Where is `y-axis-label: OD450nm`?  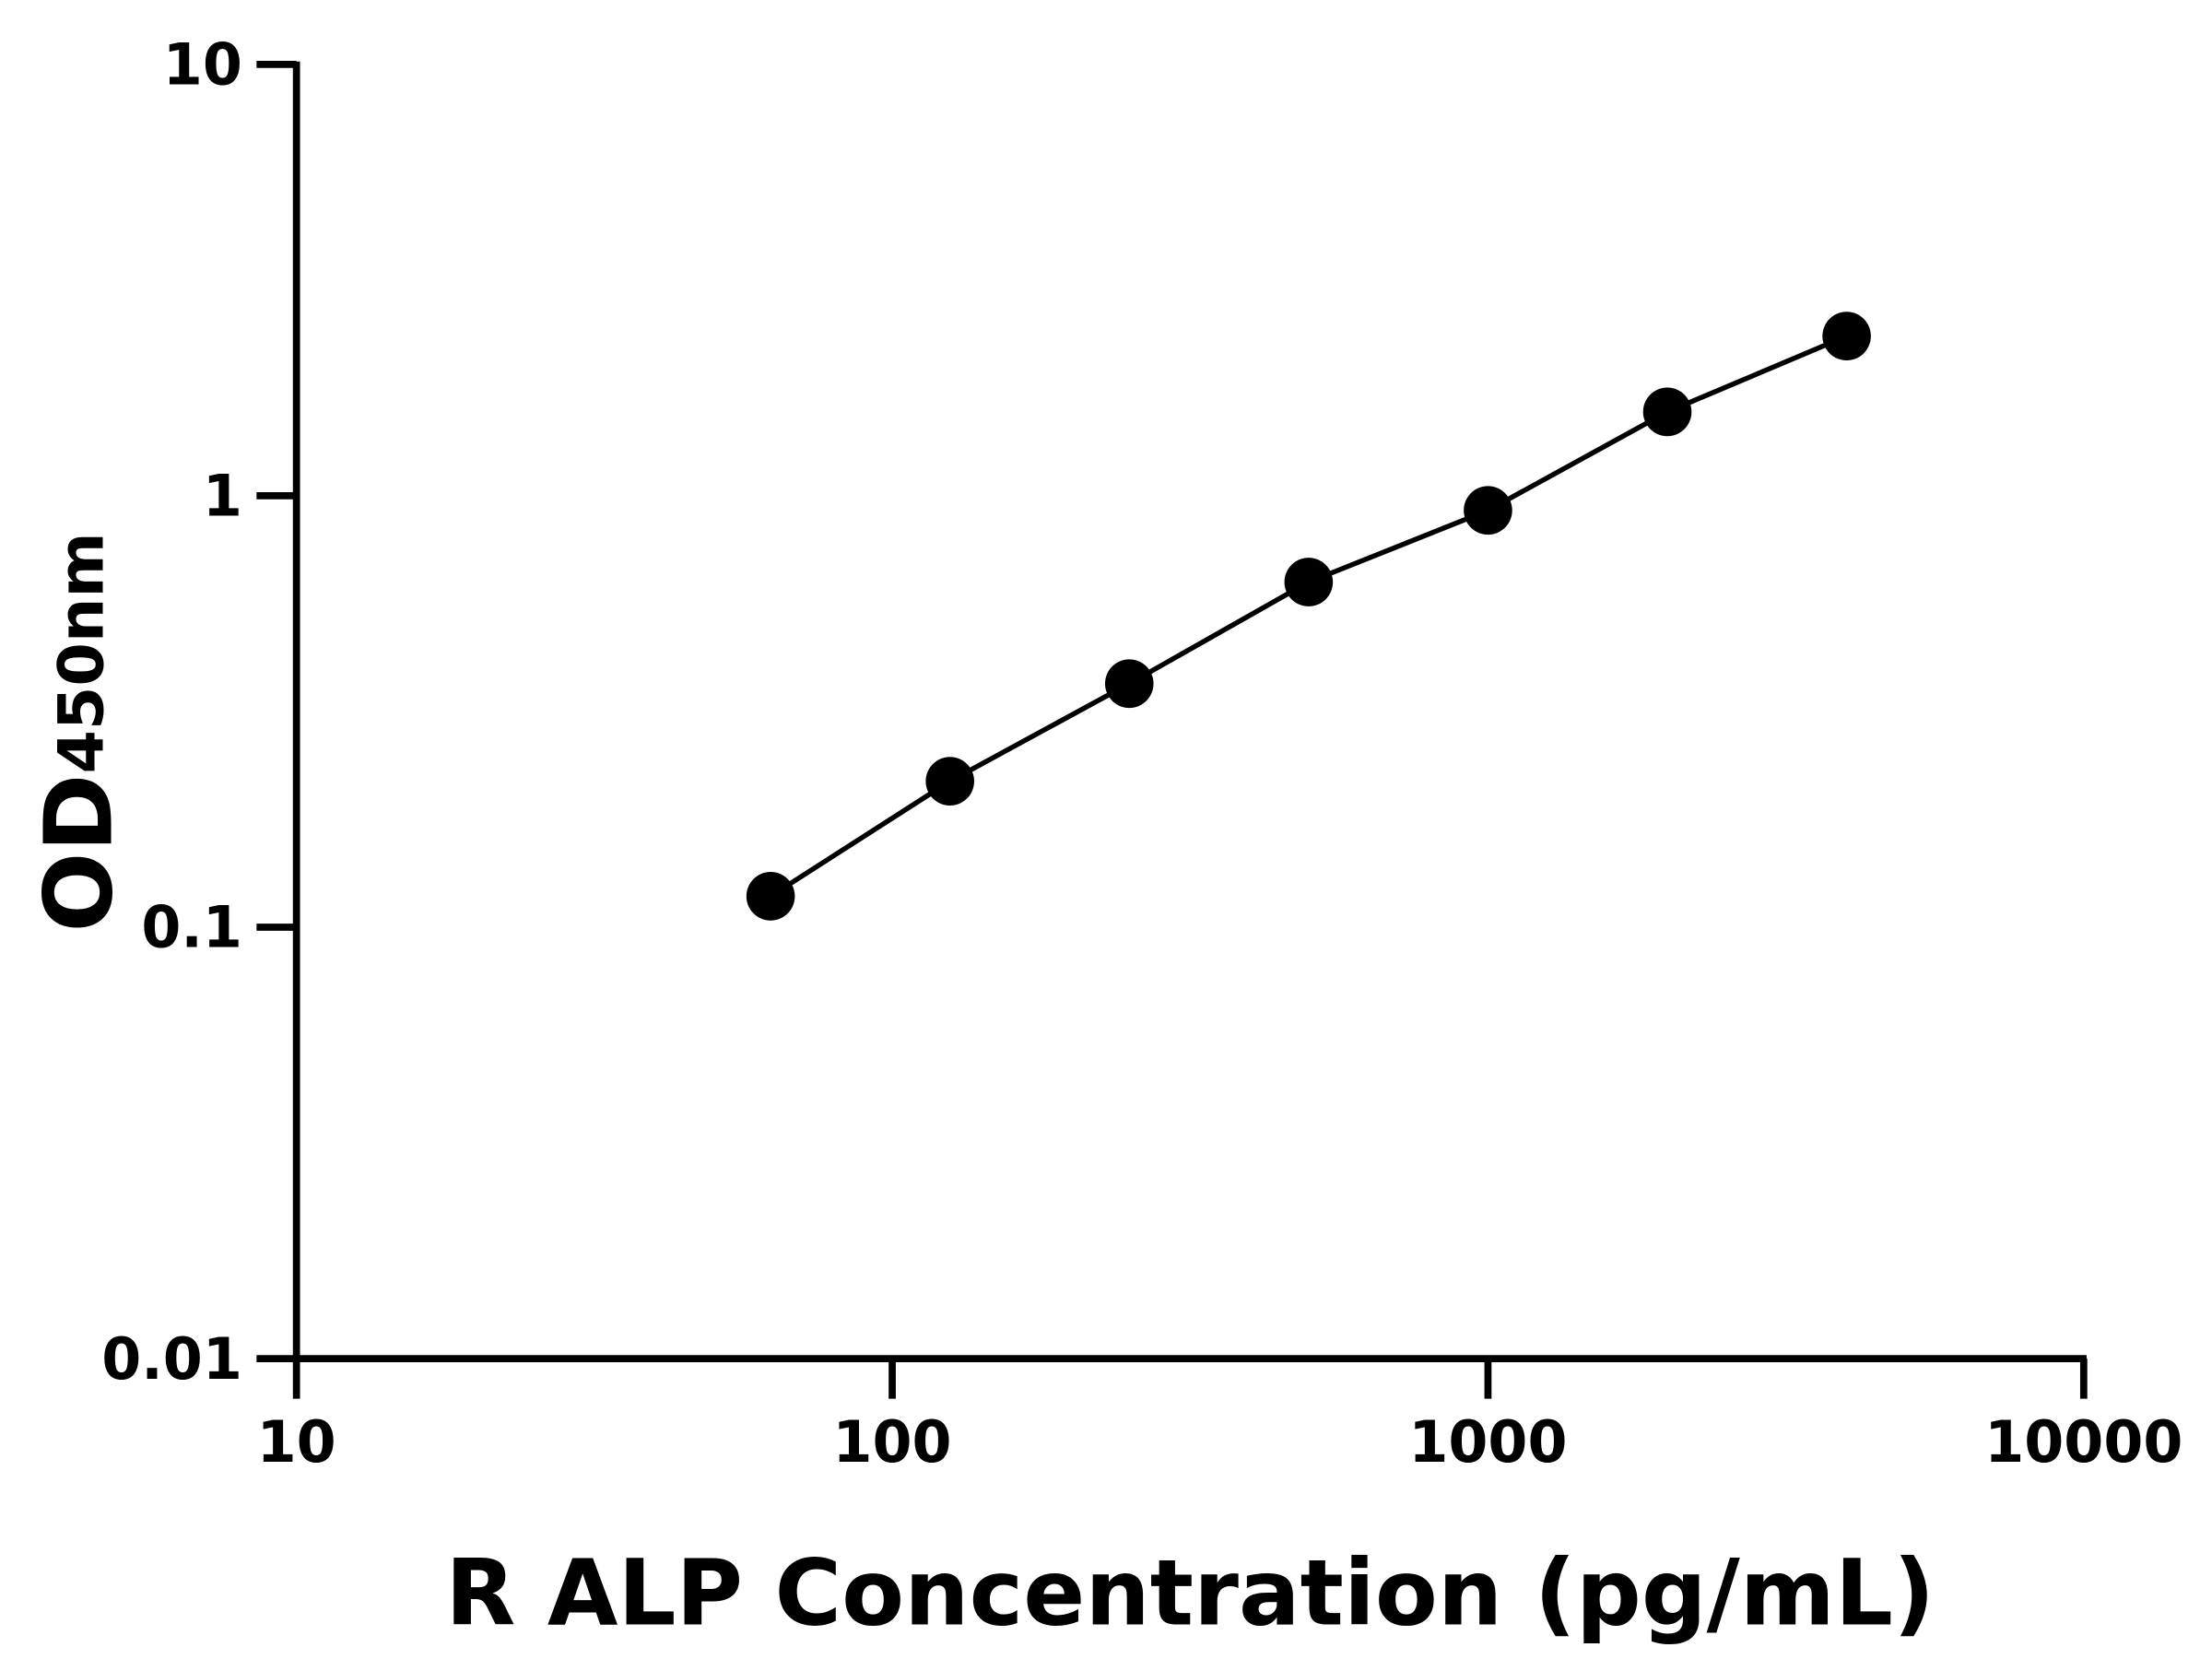 y-axis-label: OD450nm is located at coordinates (80, 732).